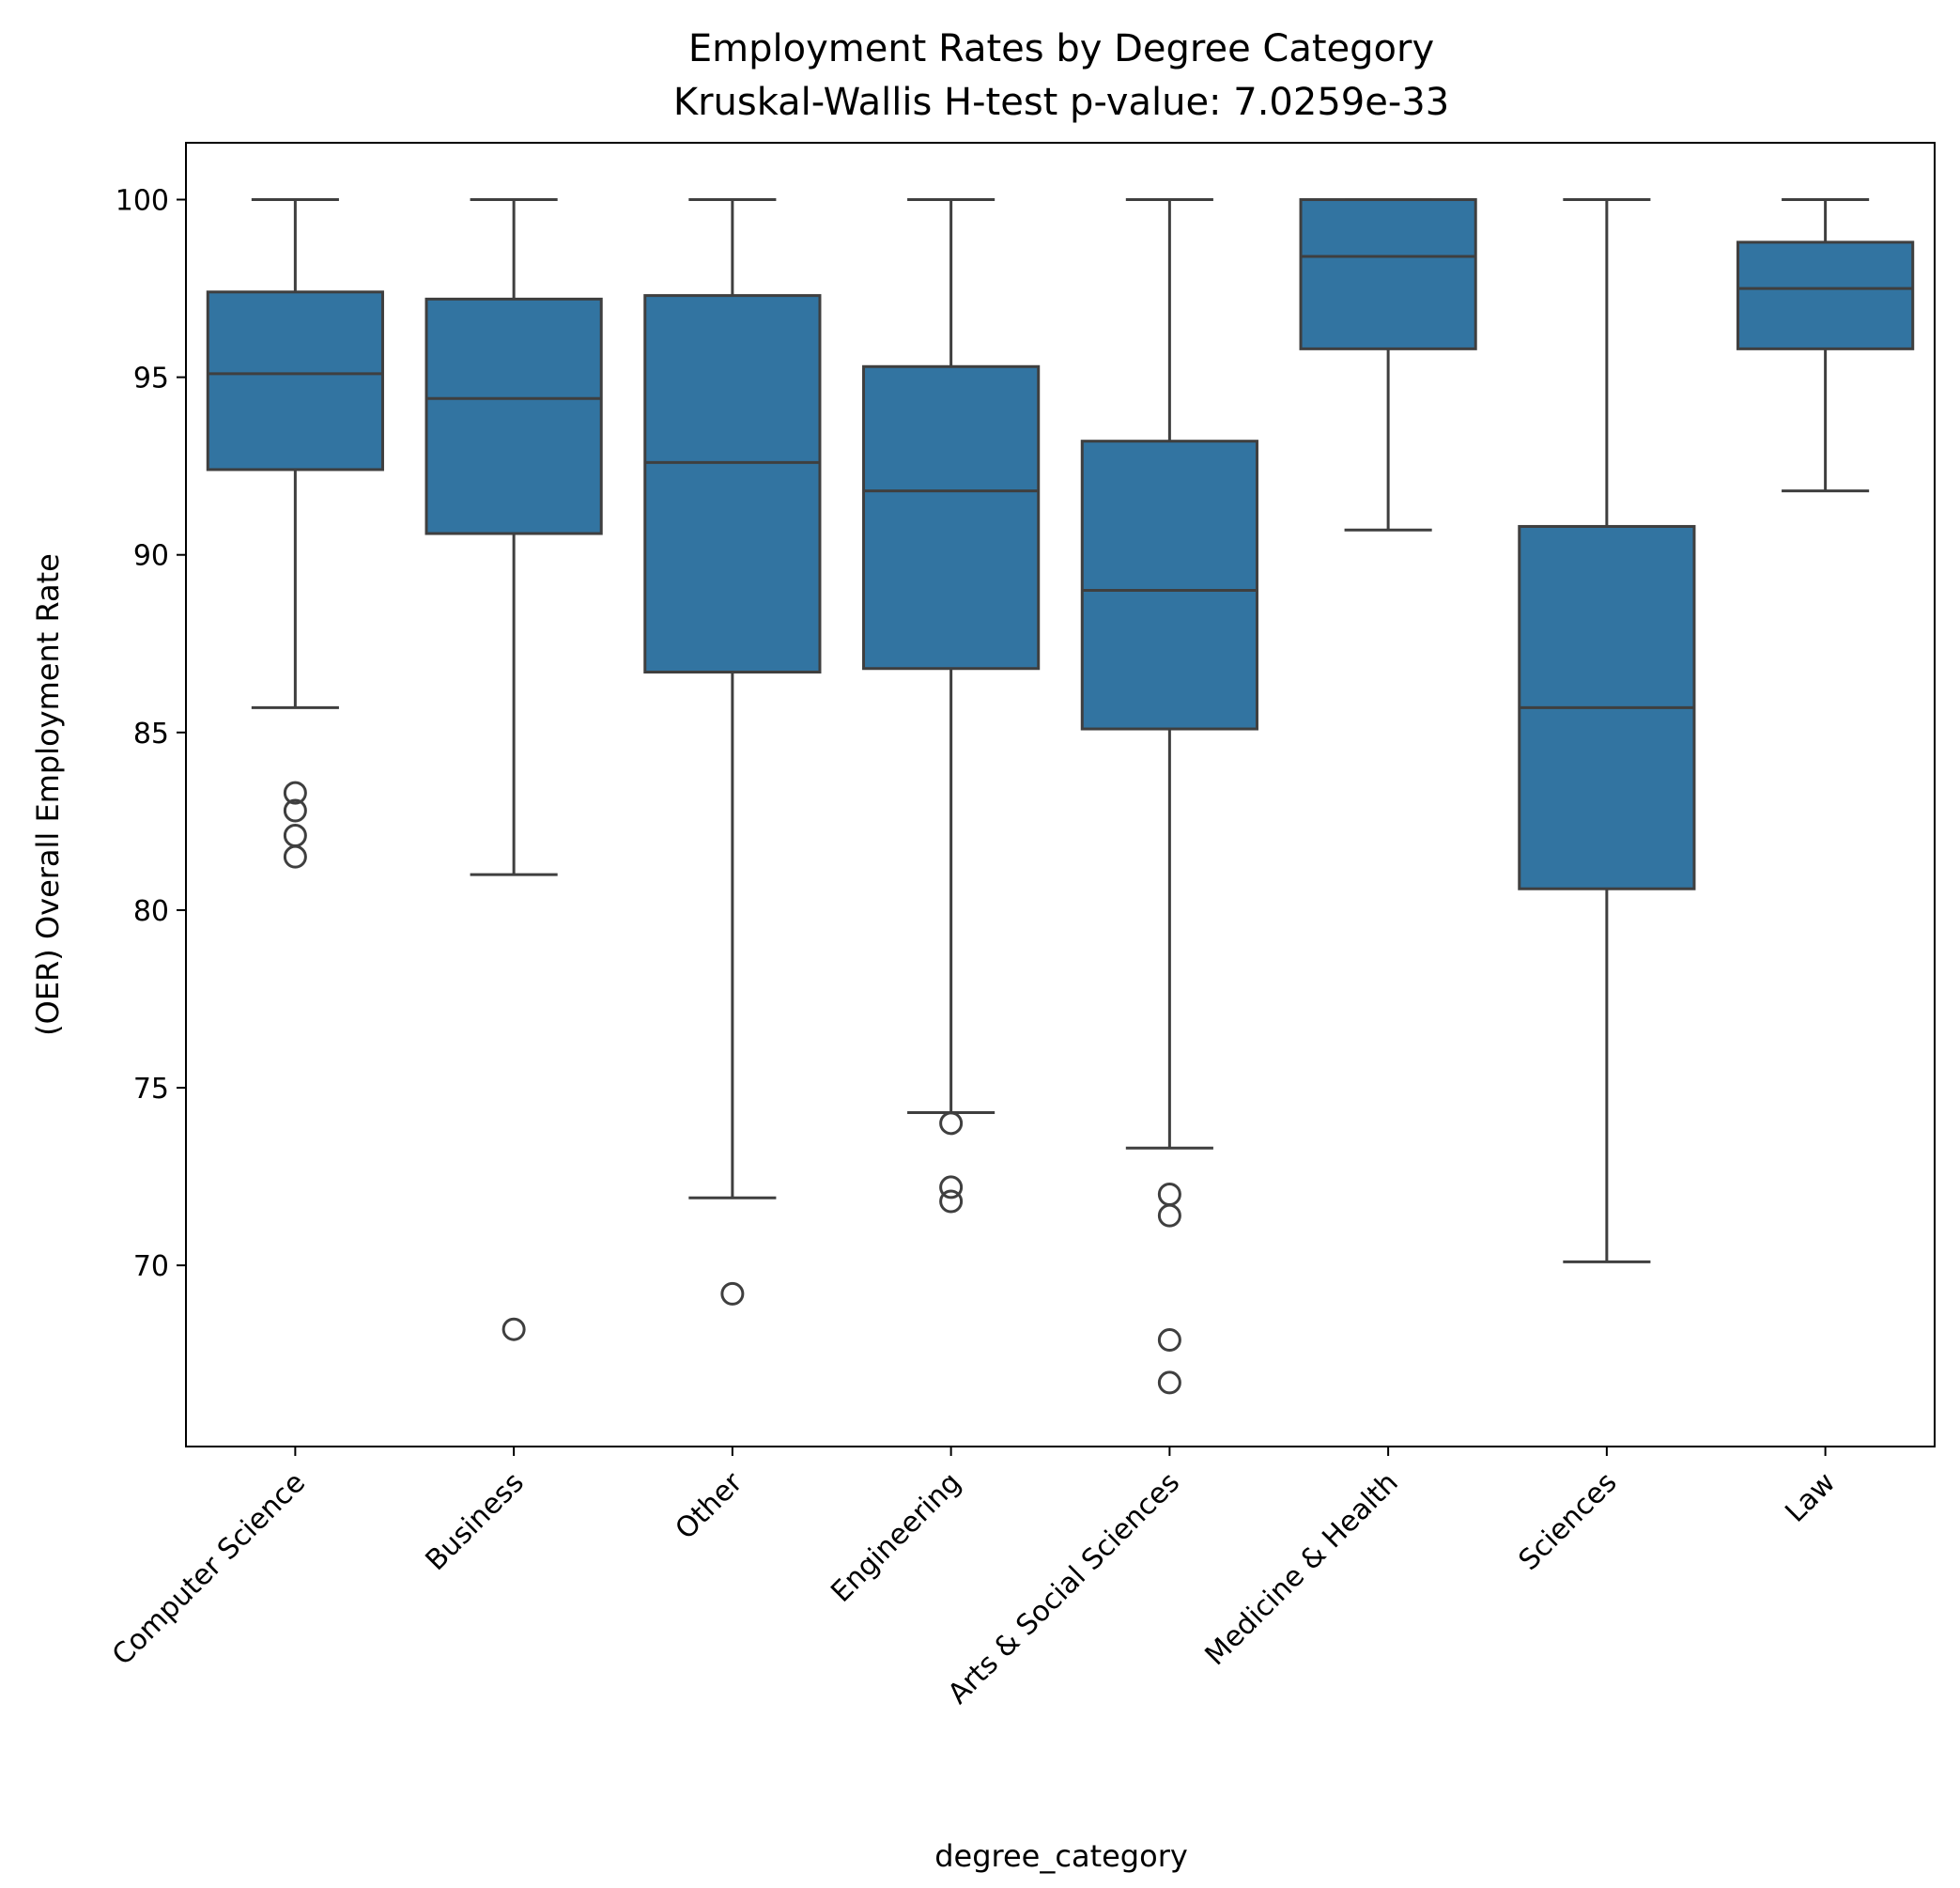 This screenshot has height=1888, width=1960. I want to click on y-tick-label: 75, so click(151, 1089).